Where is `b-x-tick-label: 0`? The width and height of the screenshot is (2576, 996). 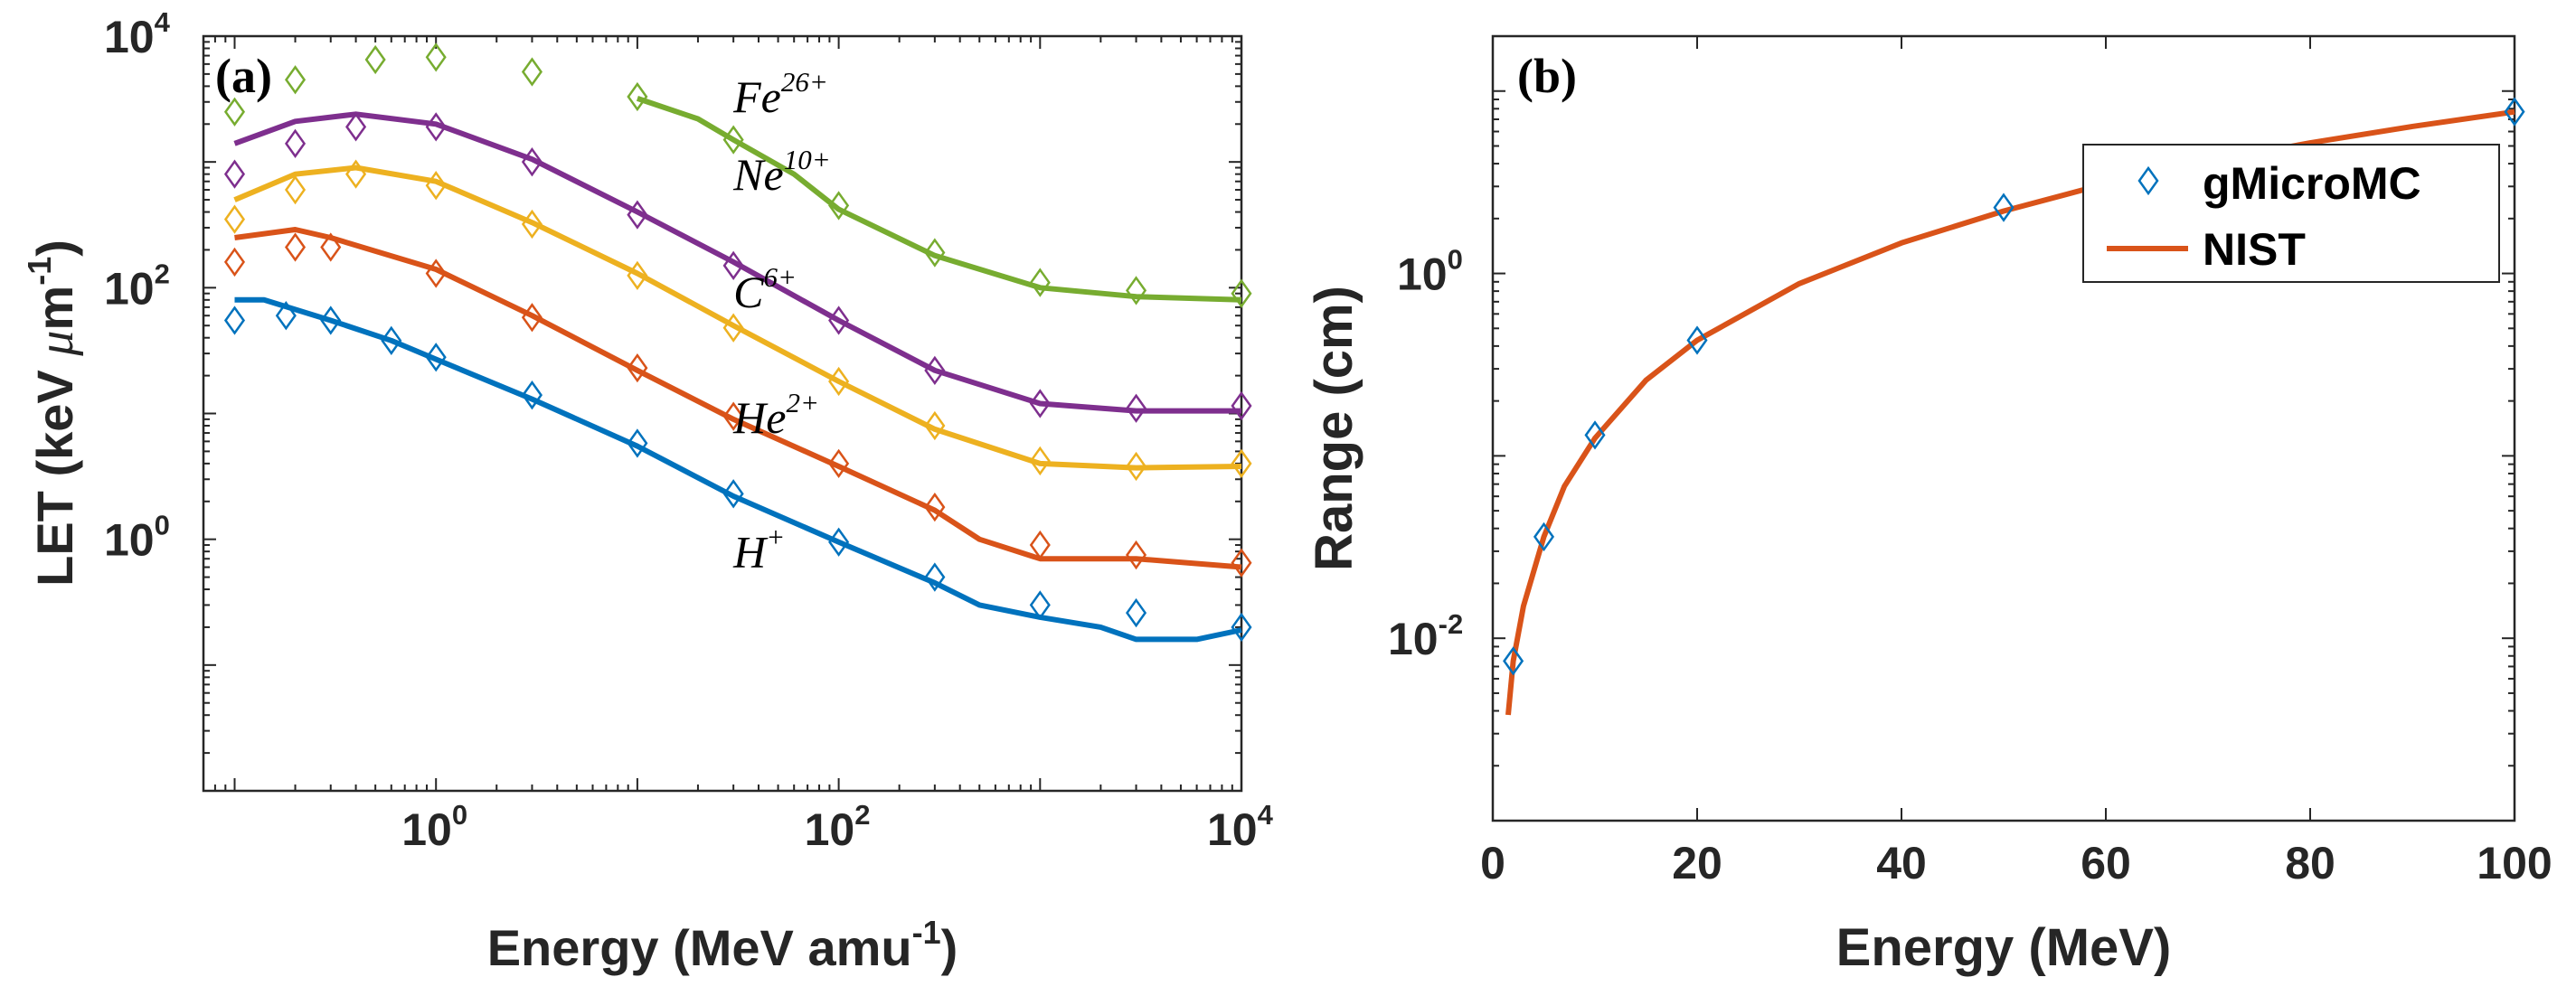
b-x-tick-label: 0 is located at coordinates (1492, 863).